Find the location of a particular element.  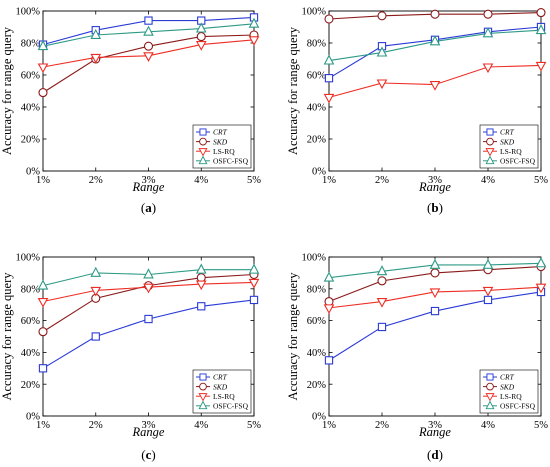

x-axis-label: Range is located at coordinates (148, 187).